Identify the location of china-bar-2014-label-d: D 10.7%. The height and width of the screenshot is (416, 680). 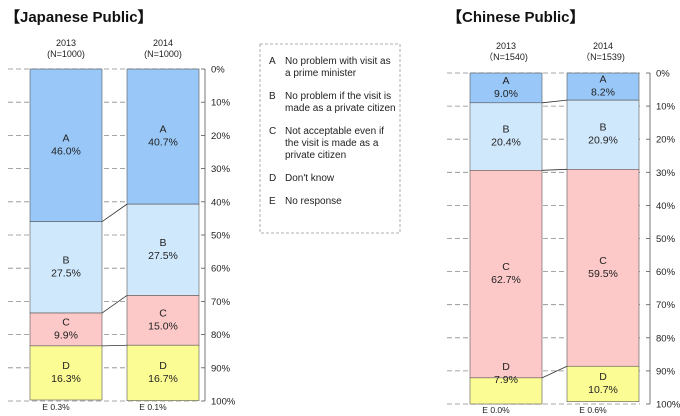
(603, 383).